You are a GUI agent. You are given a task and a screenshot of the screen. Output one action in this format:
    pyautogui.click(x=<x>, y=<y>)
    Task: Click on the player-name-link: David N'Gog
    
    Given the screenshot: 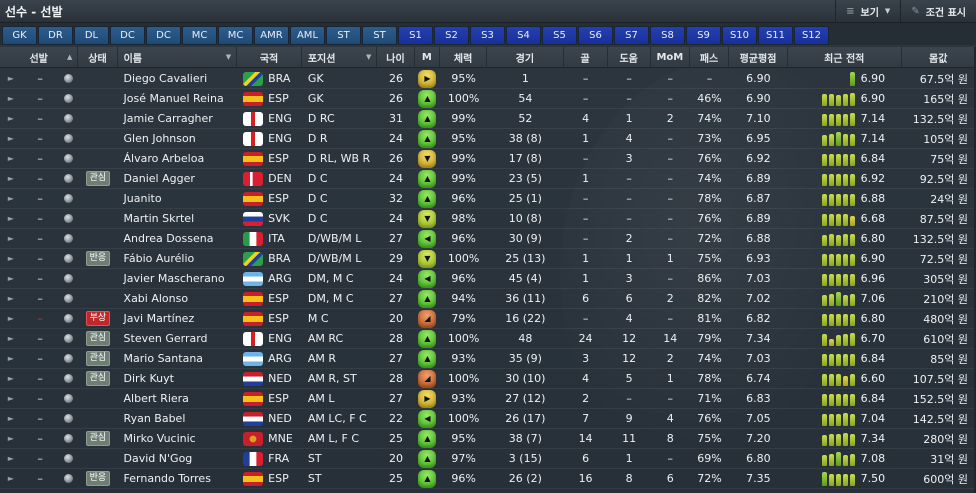 What is the action you would take?
    pyautogui.click(x=158, y=458)
    